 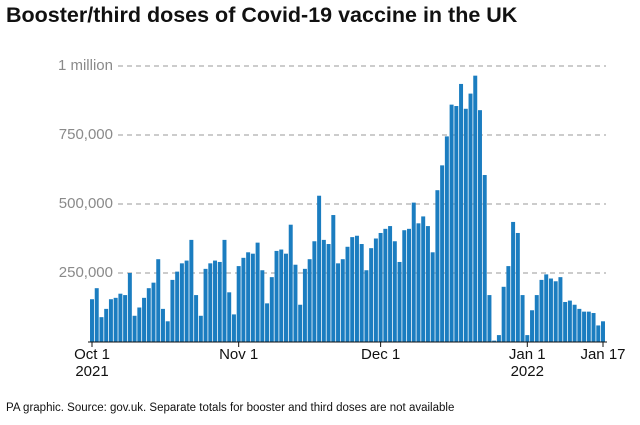 What do you see at coordinates (86, 134) in the screenshot?
I see `y-tick-label: 750,000` at bounding box center [86, 134].